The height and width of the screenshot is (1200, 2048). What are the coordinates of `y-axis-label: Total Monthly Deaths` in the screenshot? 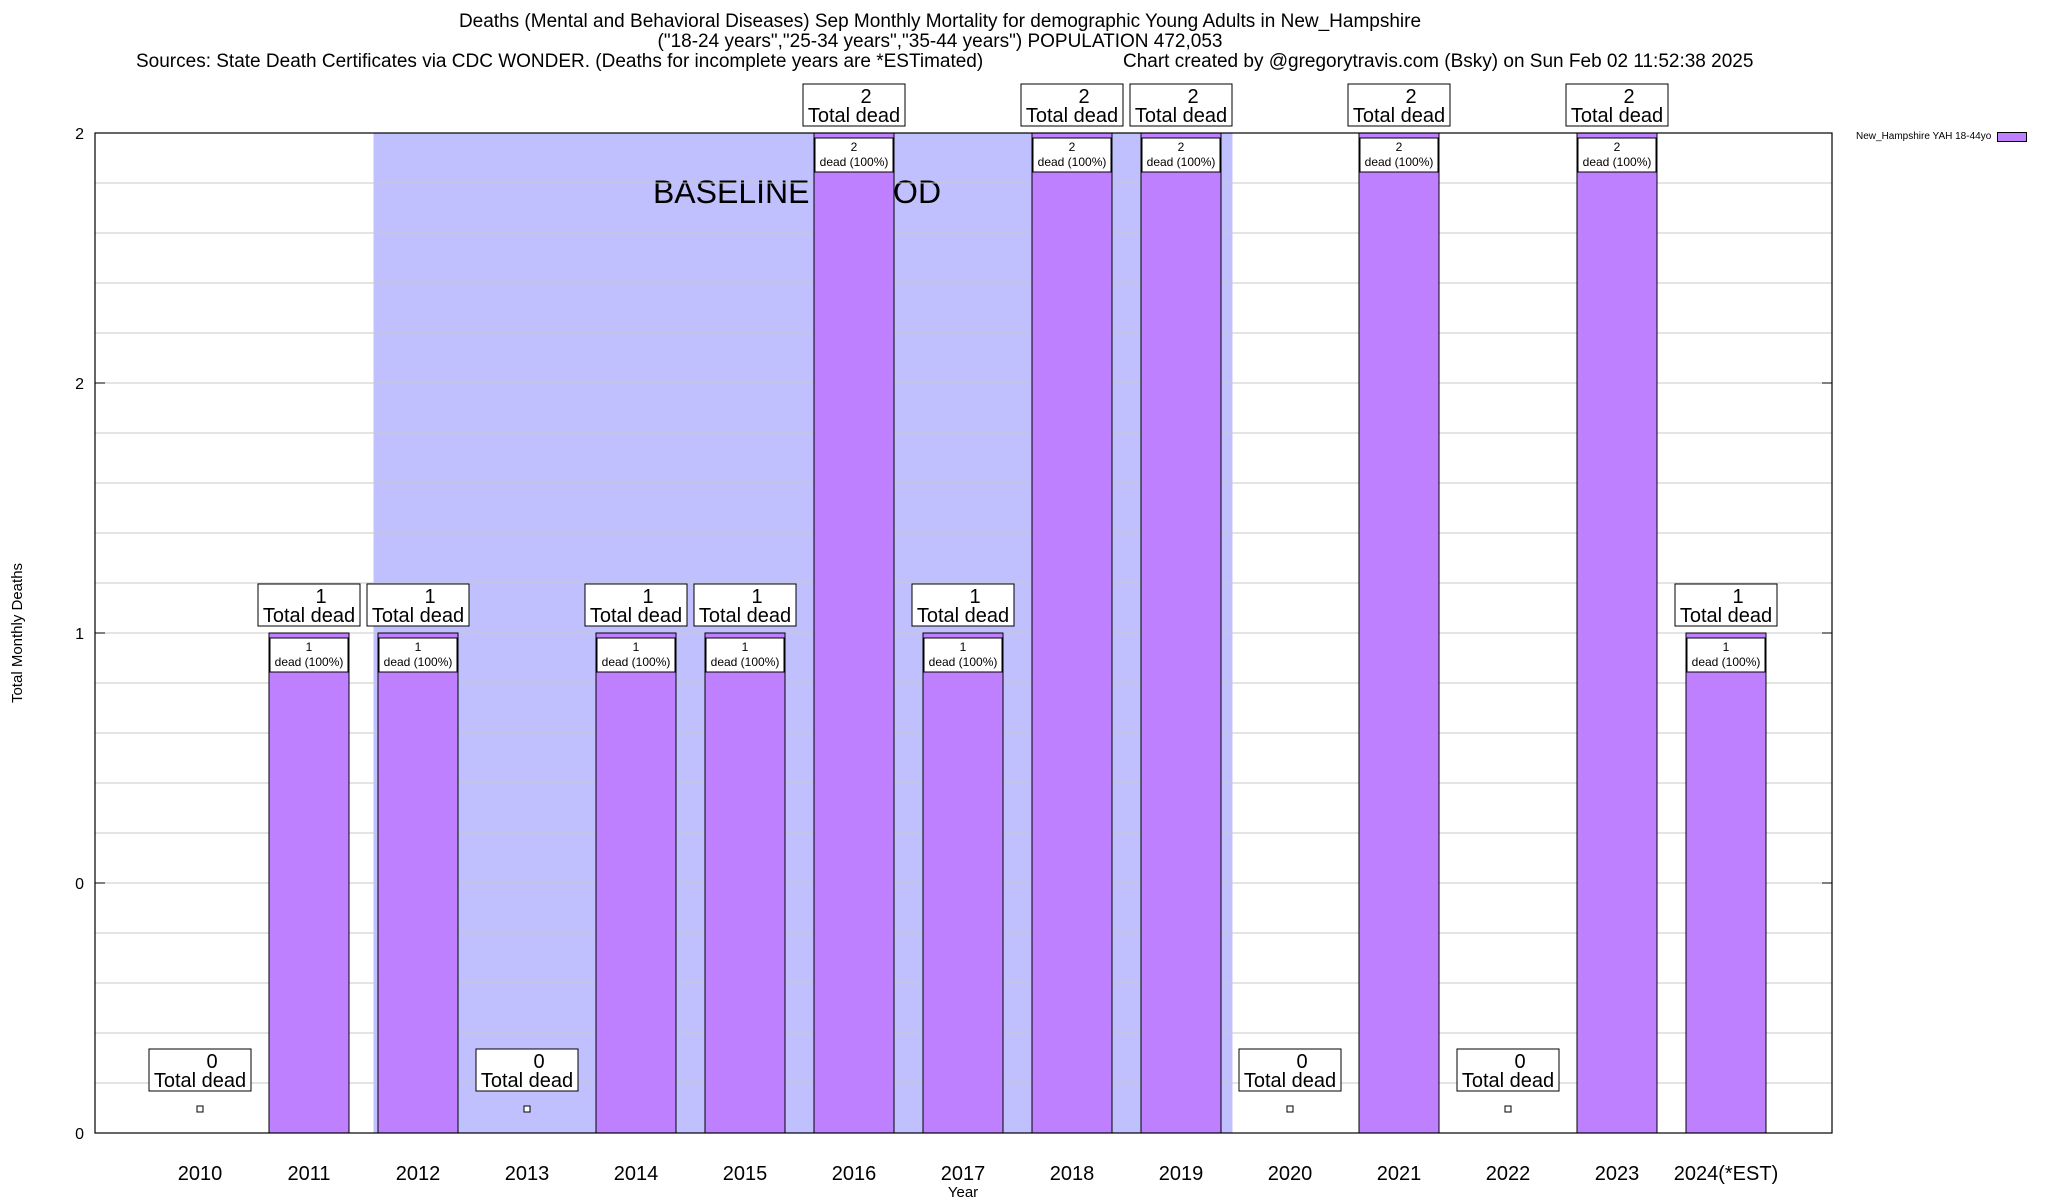 It's located at (17, 633).